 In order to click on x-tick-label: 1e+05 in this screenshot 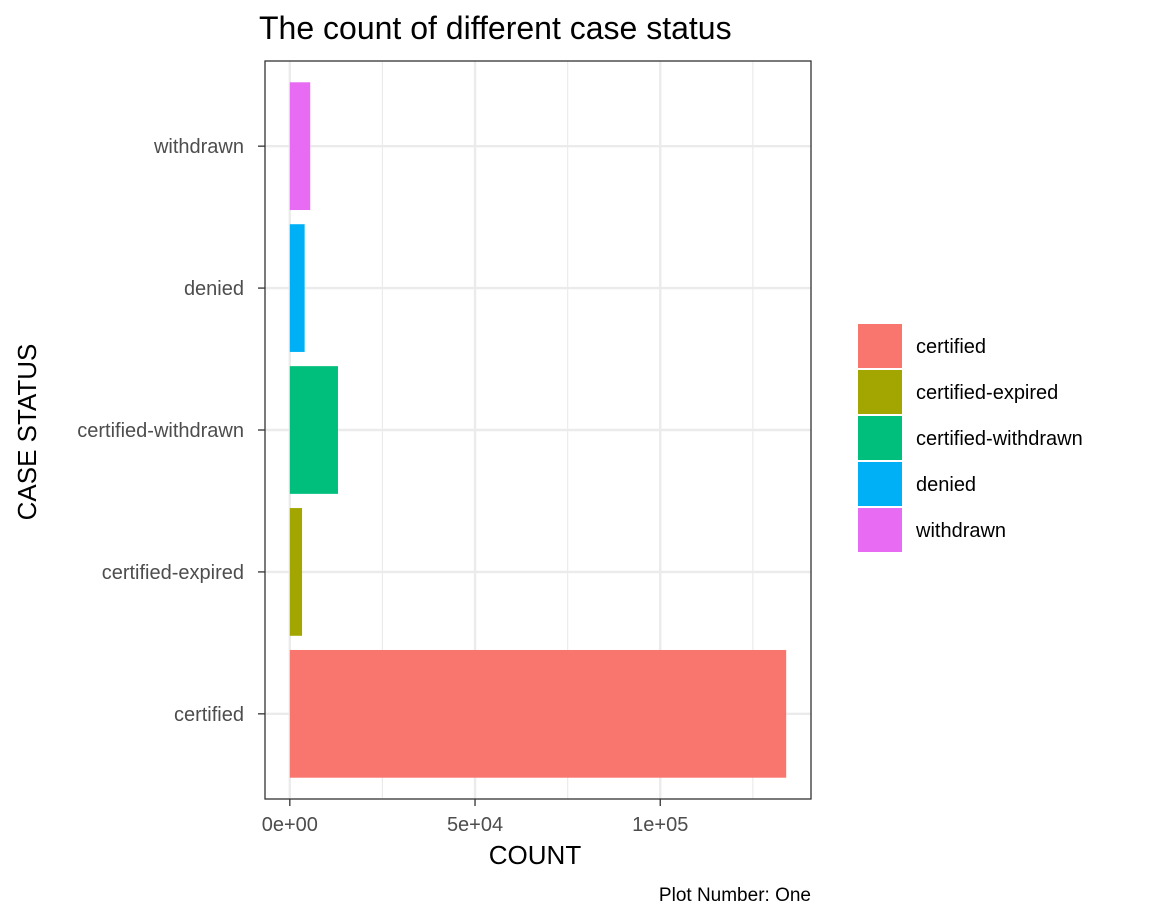, I will do `click(660, 825)`.